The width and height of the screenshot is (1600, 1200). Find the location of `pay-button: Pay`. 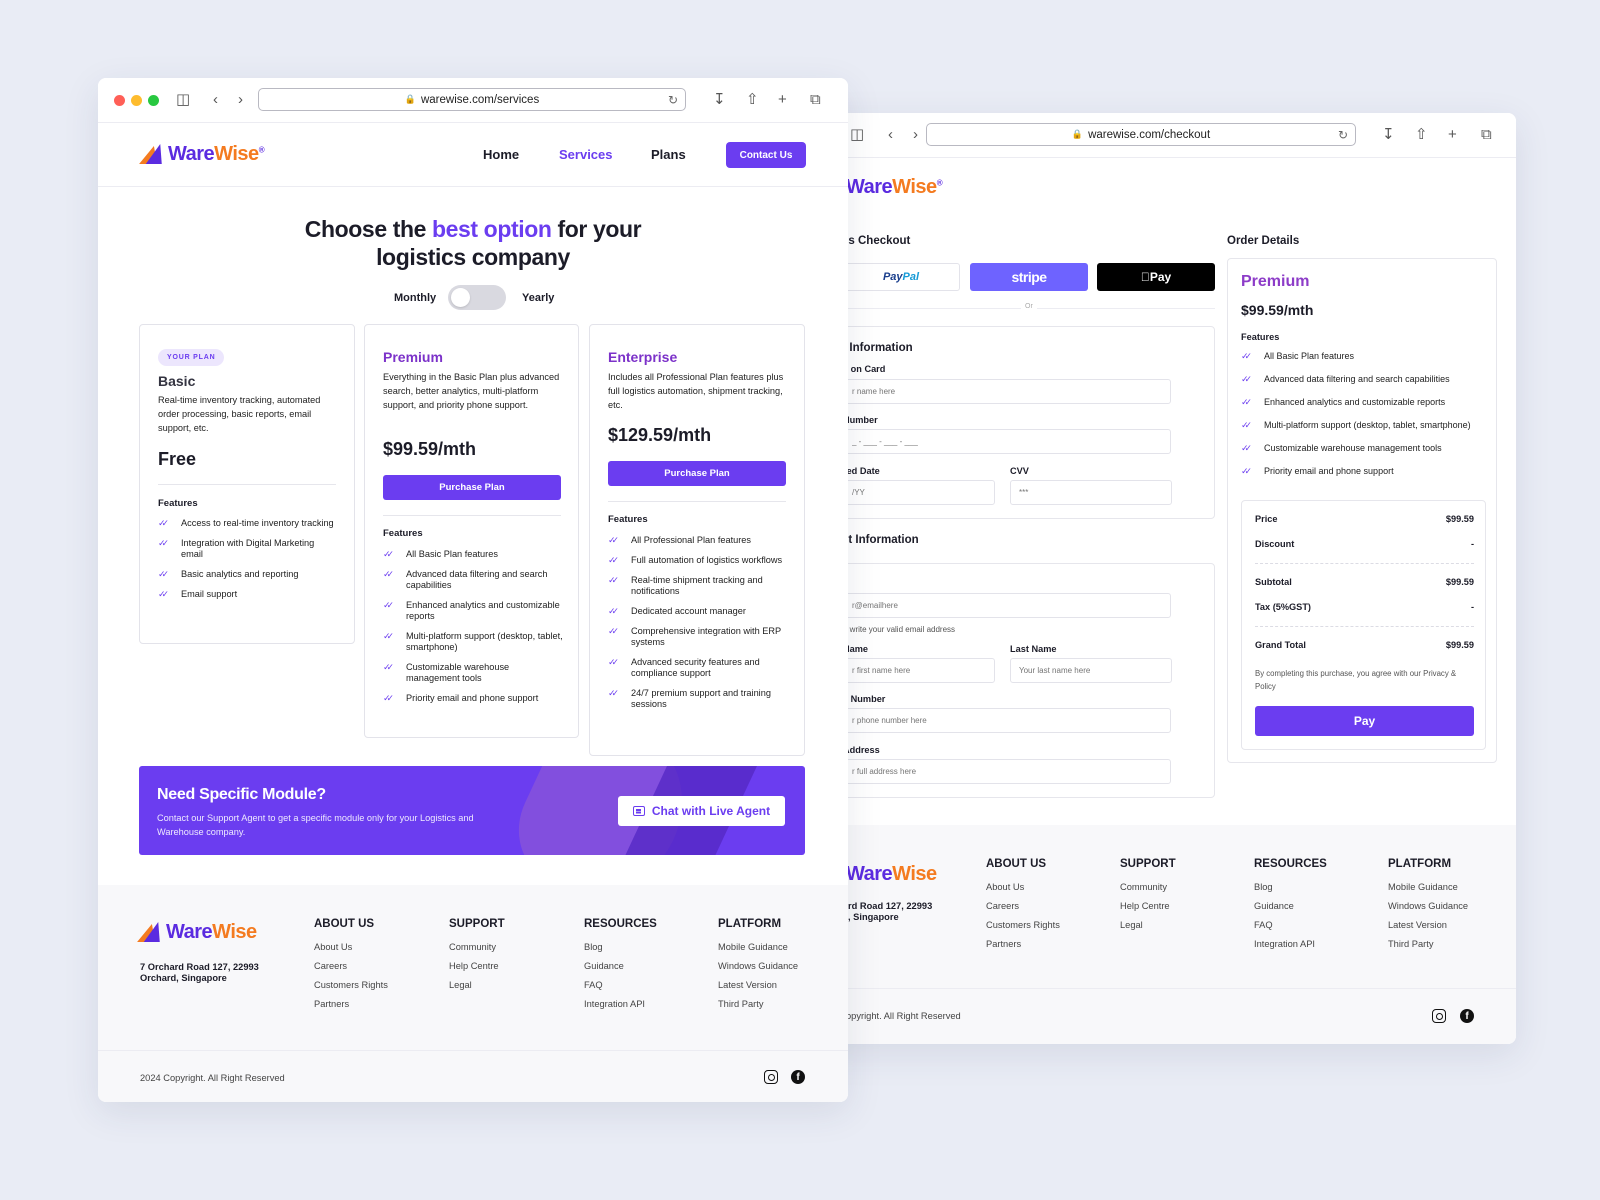

pay-button: Pay is located at coordinates (1364, 721).